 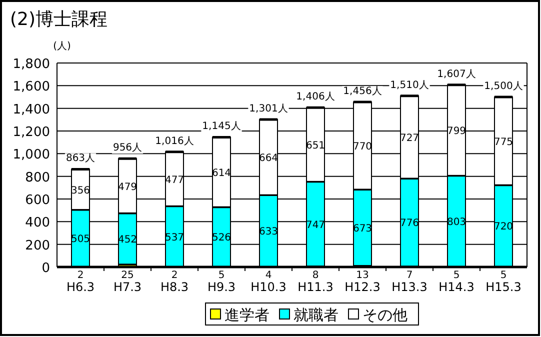 I want to click on data-label: 720, so click(x=504, y=227).